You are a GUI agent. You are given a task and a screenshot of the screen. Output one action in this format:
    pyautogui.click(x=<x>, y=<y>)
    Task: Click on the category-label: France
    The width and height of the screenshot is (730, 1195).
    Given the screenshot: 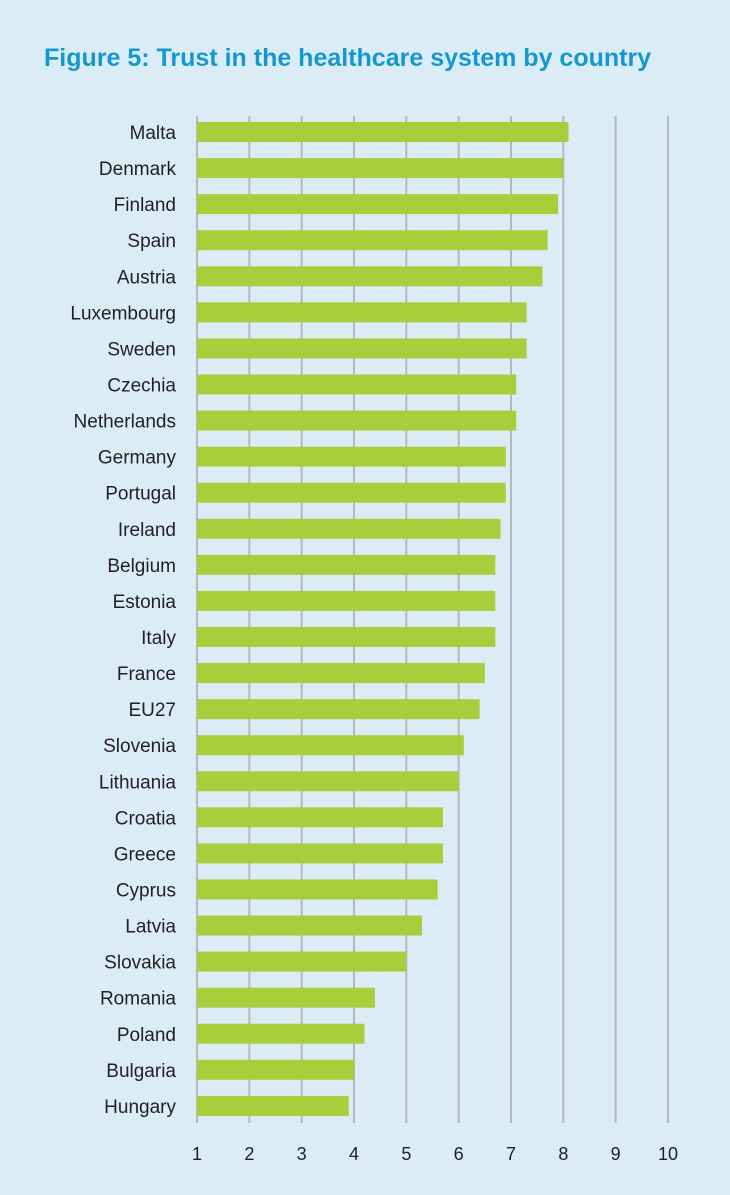 What is the action you would take?
    pyautogui.click(x=146, y=674)
    